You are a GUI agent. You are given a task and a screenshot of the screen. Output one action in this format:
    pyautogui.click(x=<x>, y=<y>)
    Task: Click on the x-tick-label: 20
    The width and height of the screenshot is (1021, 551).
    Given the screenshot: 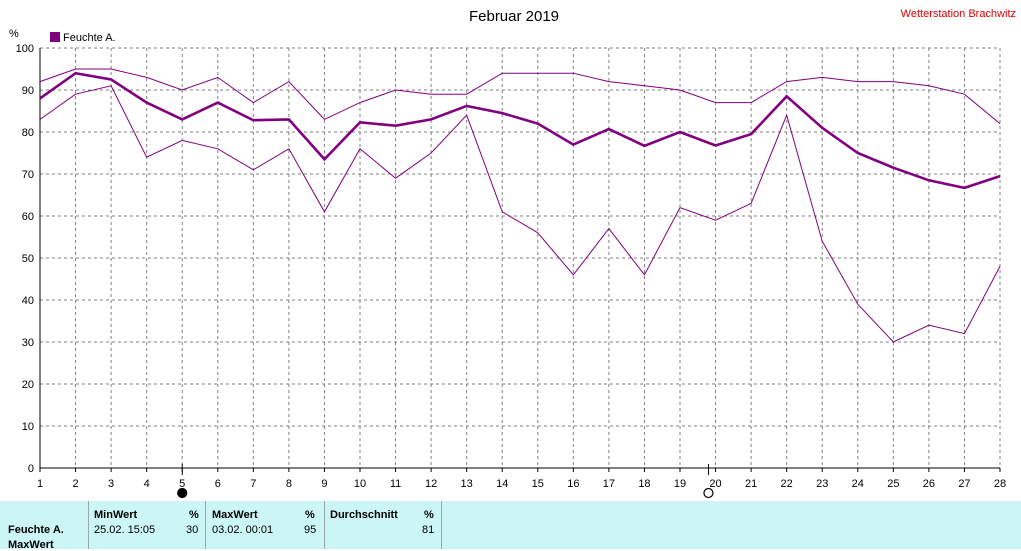 What is the action you would take?
    pyautogui.click(x=715, y=484)
    